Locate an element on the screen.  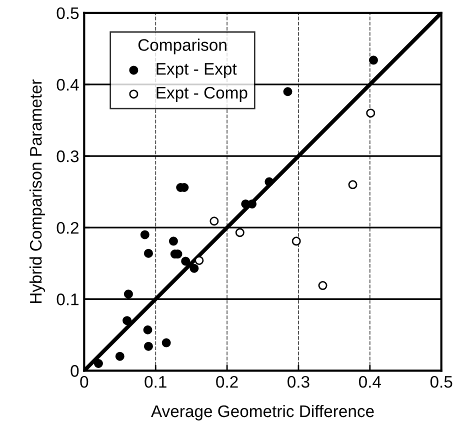
y-tick-label: 0.2 is located at coordinates (67, 228).